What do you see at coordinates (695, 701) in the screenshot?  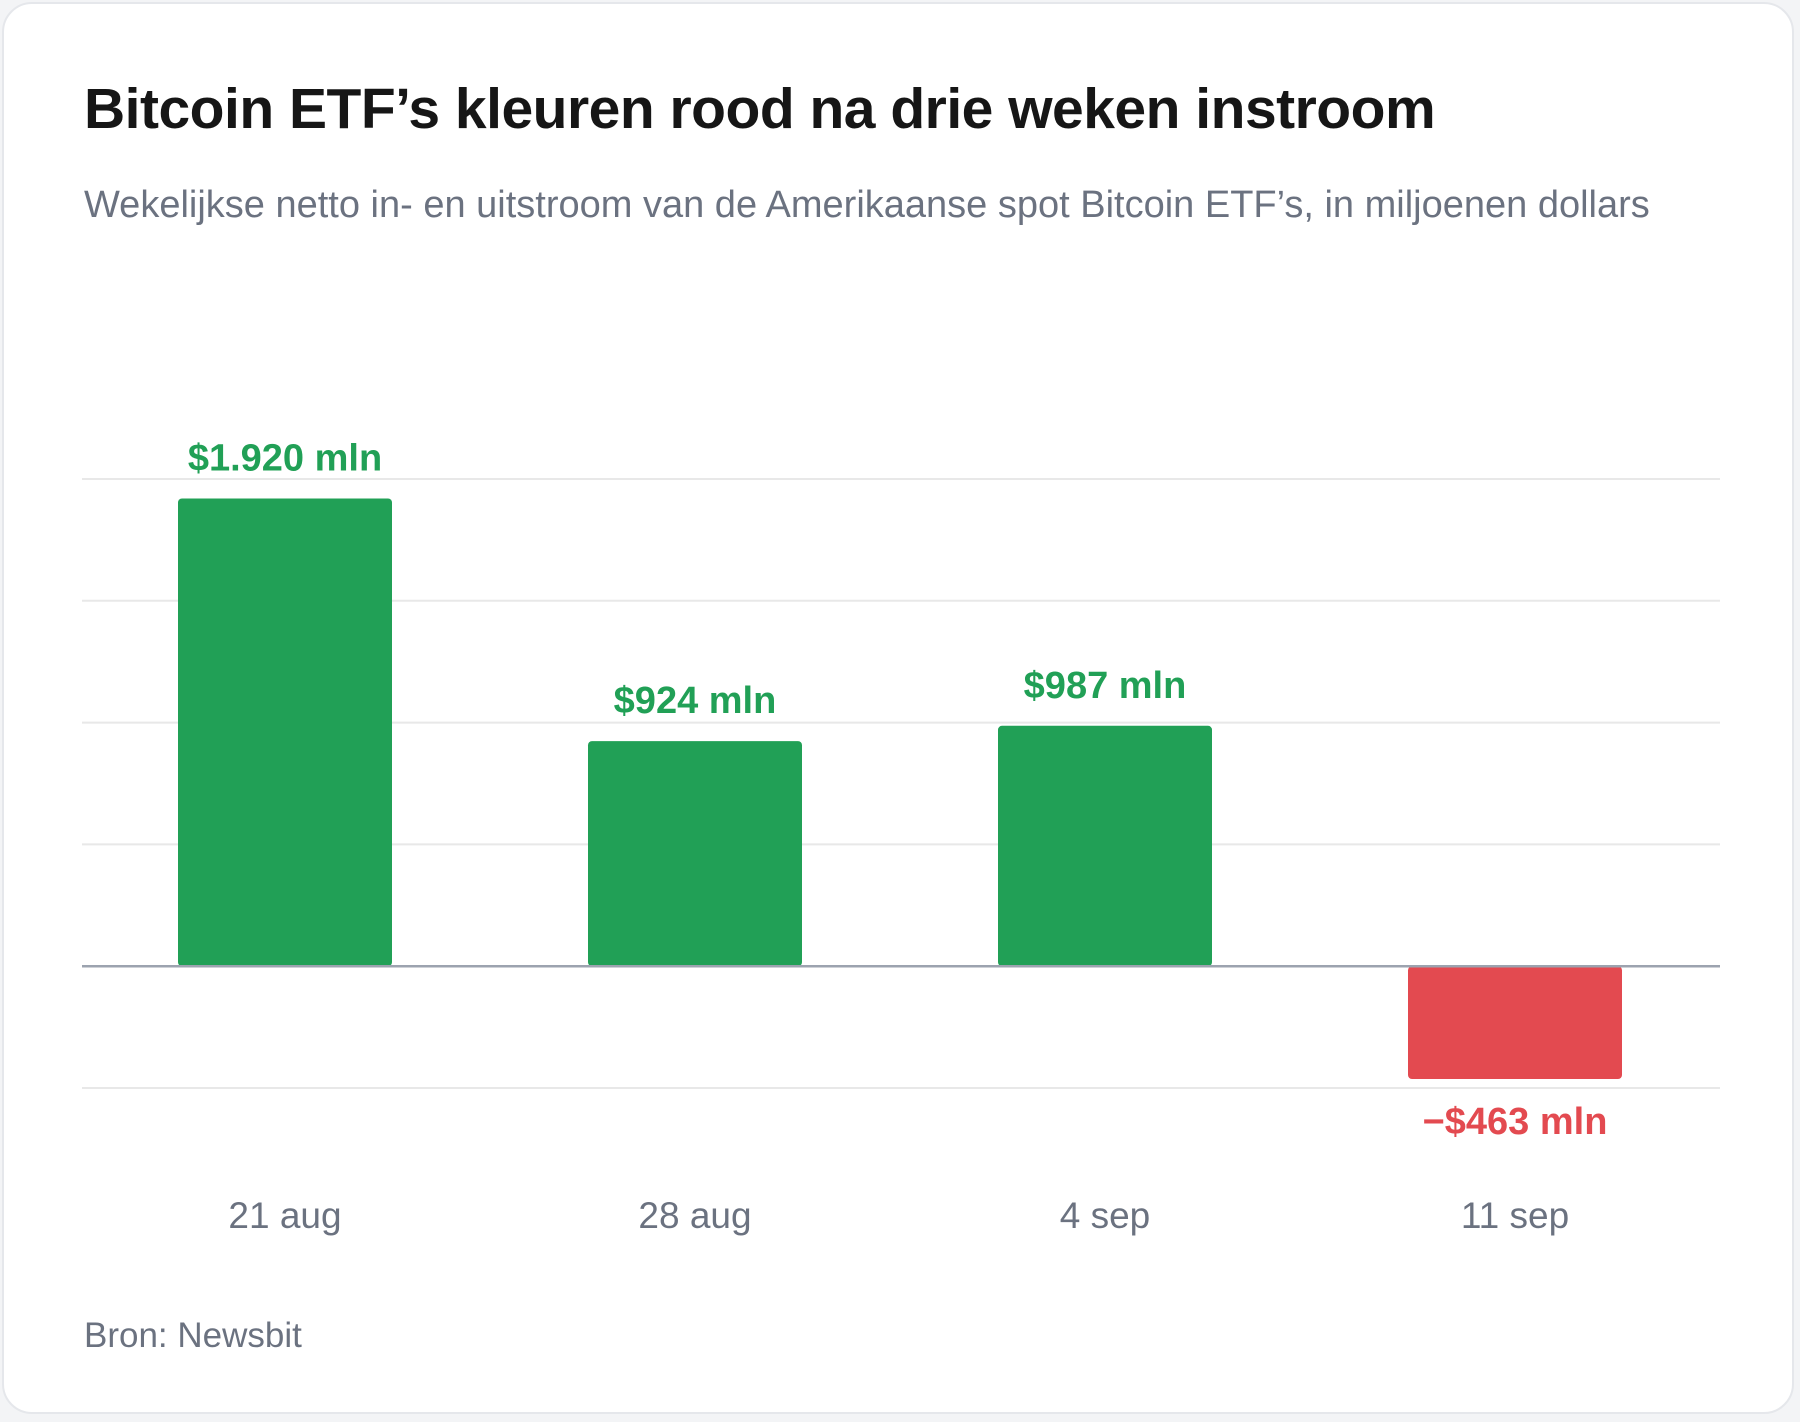 I see `value-label: $924 mln` at bounding box center [695, 701].